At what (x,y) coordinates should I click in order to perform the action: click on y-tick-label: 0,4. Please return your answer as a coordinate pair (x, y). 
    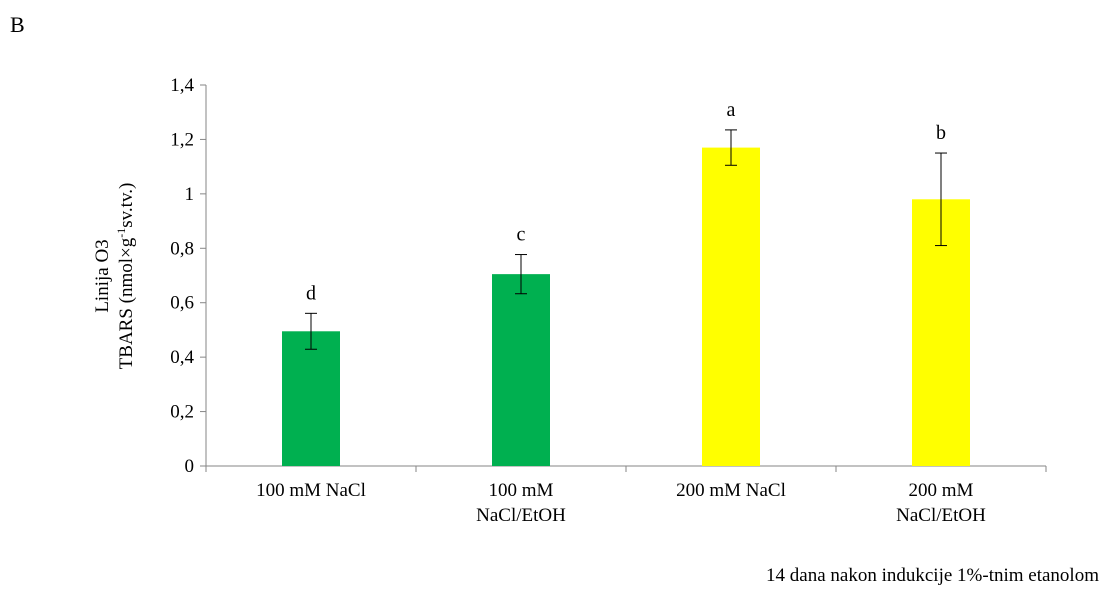
    Looking at the image, I should click on (182, 357).